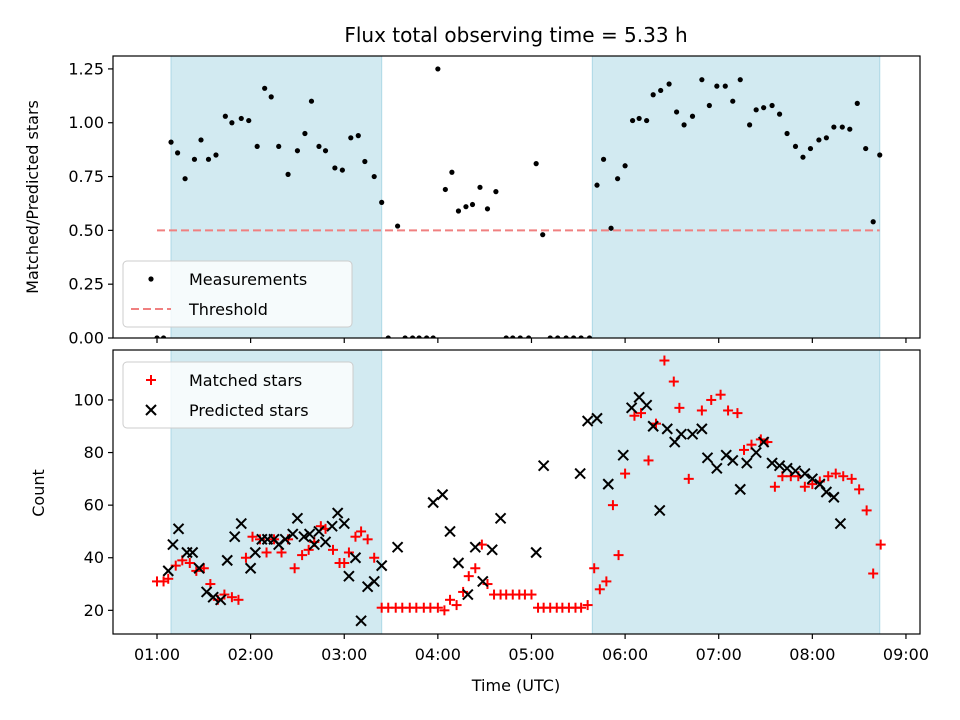 The width and height of the screenshot is (960, 720). I want to click on bottom-y-tick-label: 80, so click(94, 452).